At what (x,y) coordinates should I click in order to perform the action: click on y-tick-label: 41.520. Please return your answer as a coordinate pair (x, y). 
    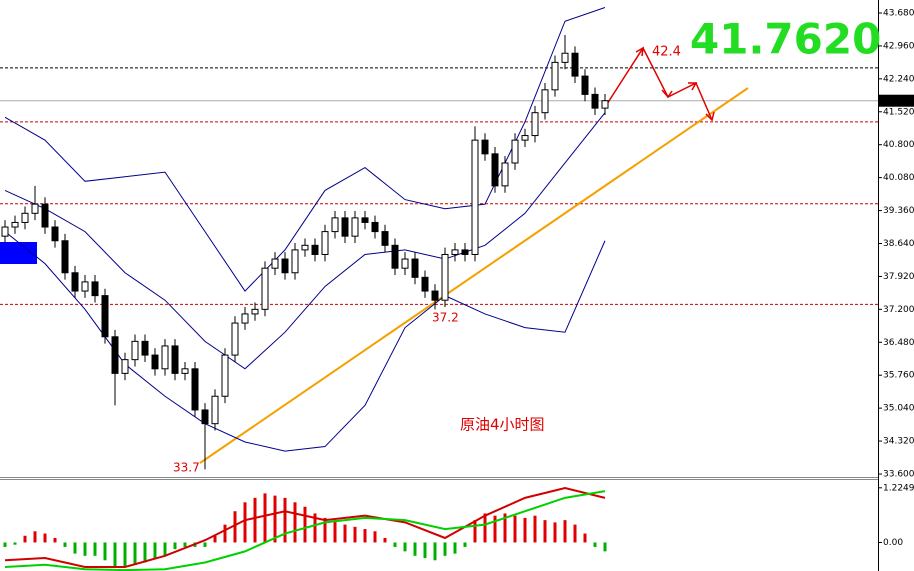
    Looking at the image, I should click on (898, 112).